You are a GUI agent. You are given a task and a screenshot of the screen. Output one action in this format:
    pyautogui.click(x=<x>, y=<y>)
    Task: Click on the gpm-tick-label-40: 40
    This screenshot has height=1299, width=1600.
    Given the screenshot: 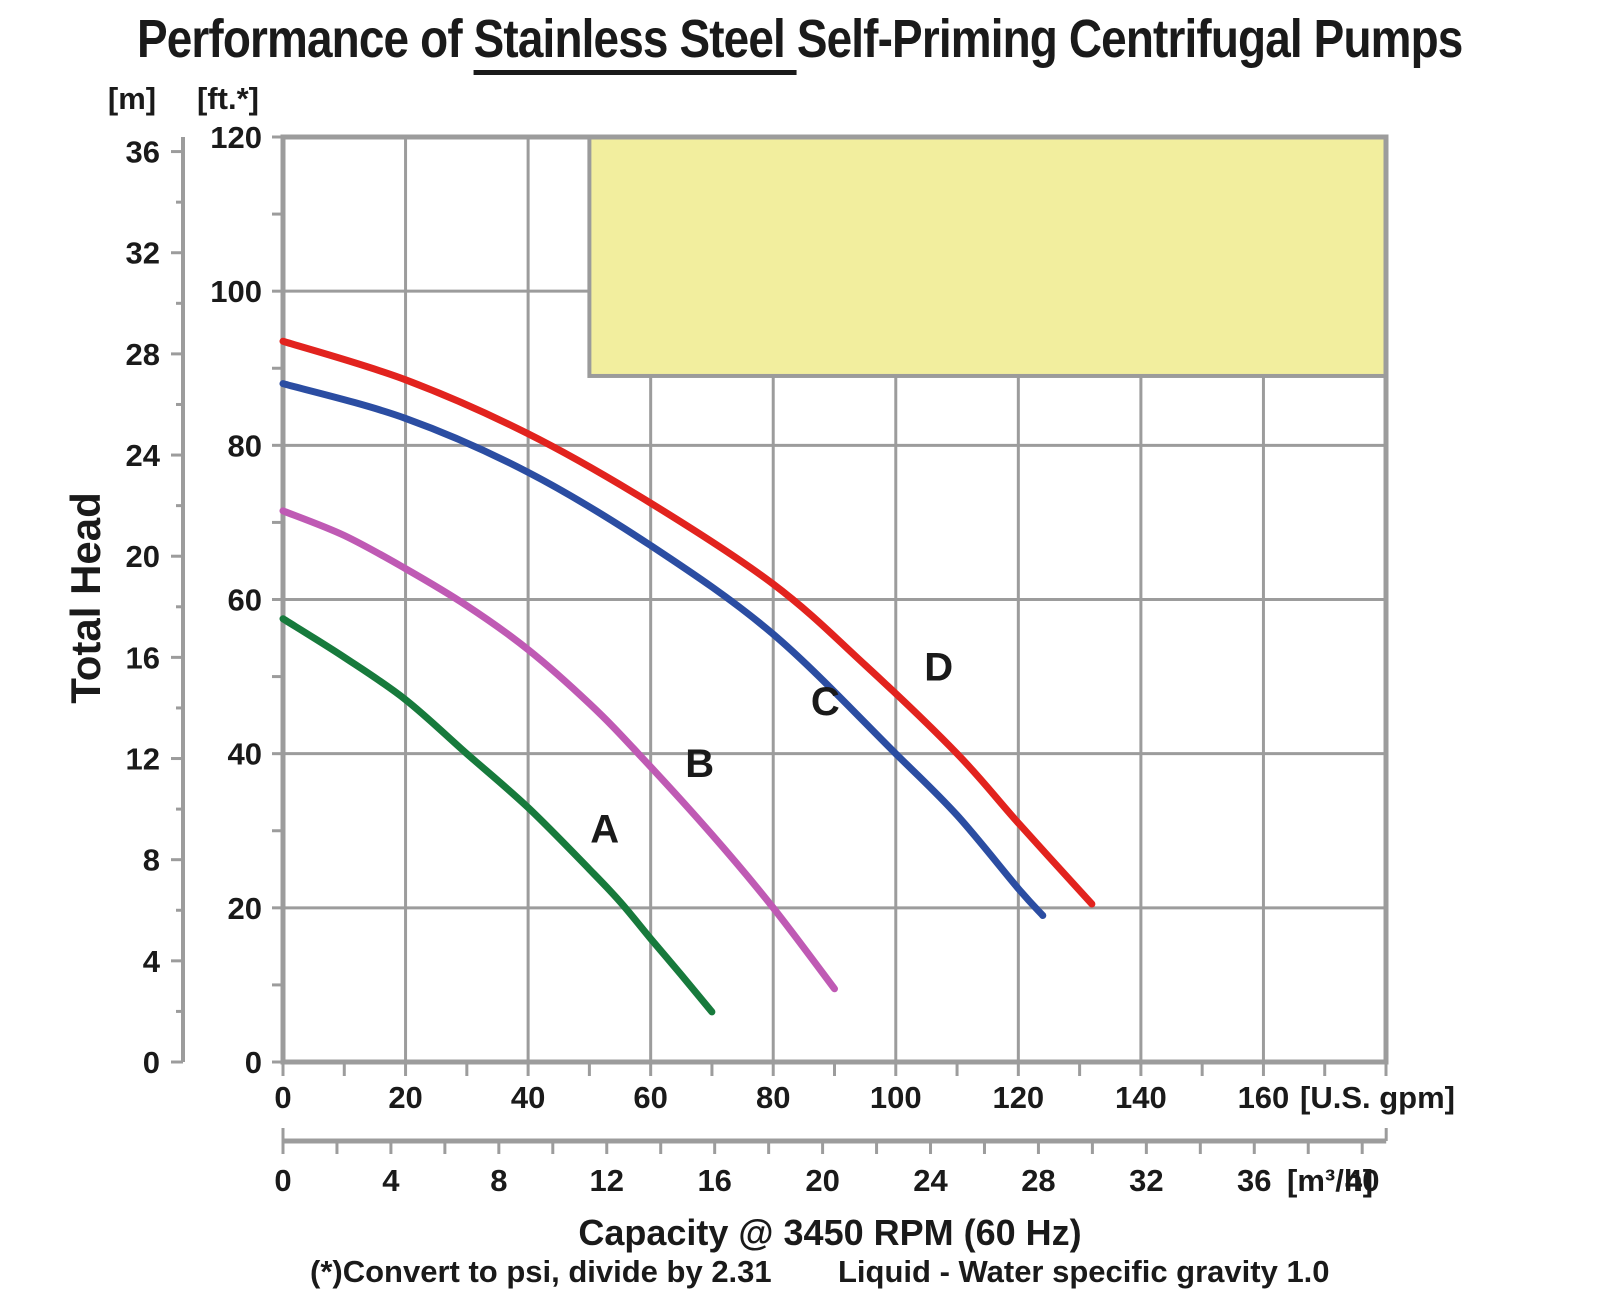 What is the action you would take?
    pyautogui.click(x=528, y=1097)
    